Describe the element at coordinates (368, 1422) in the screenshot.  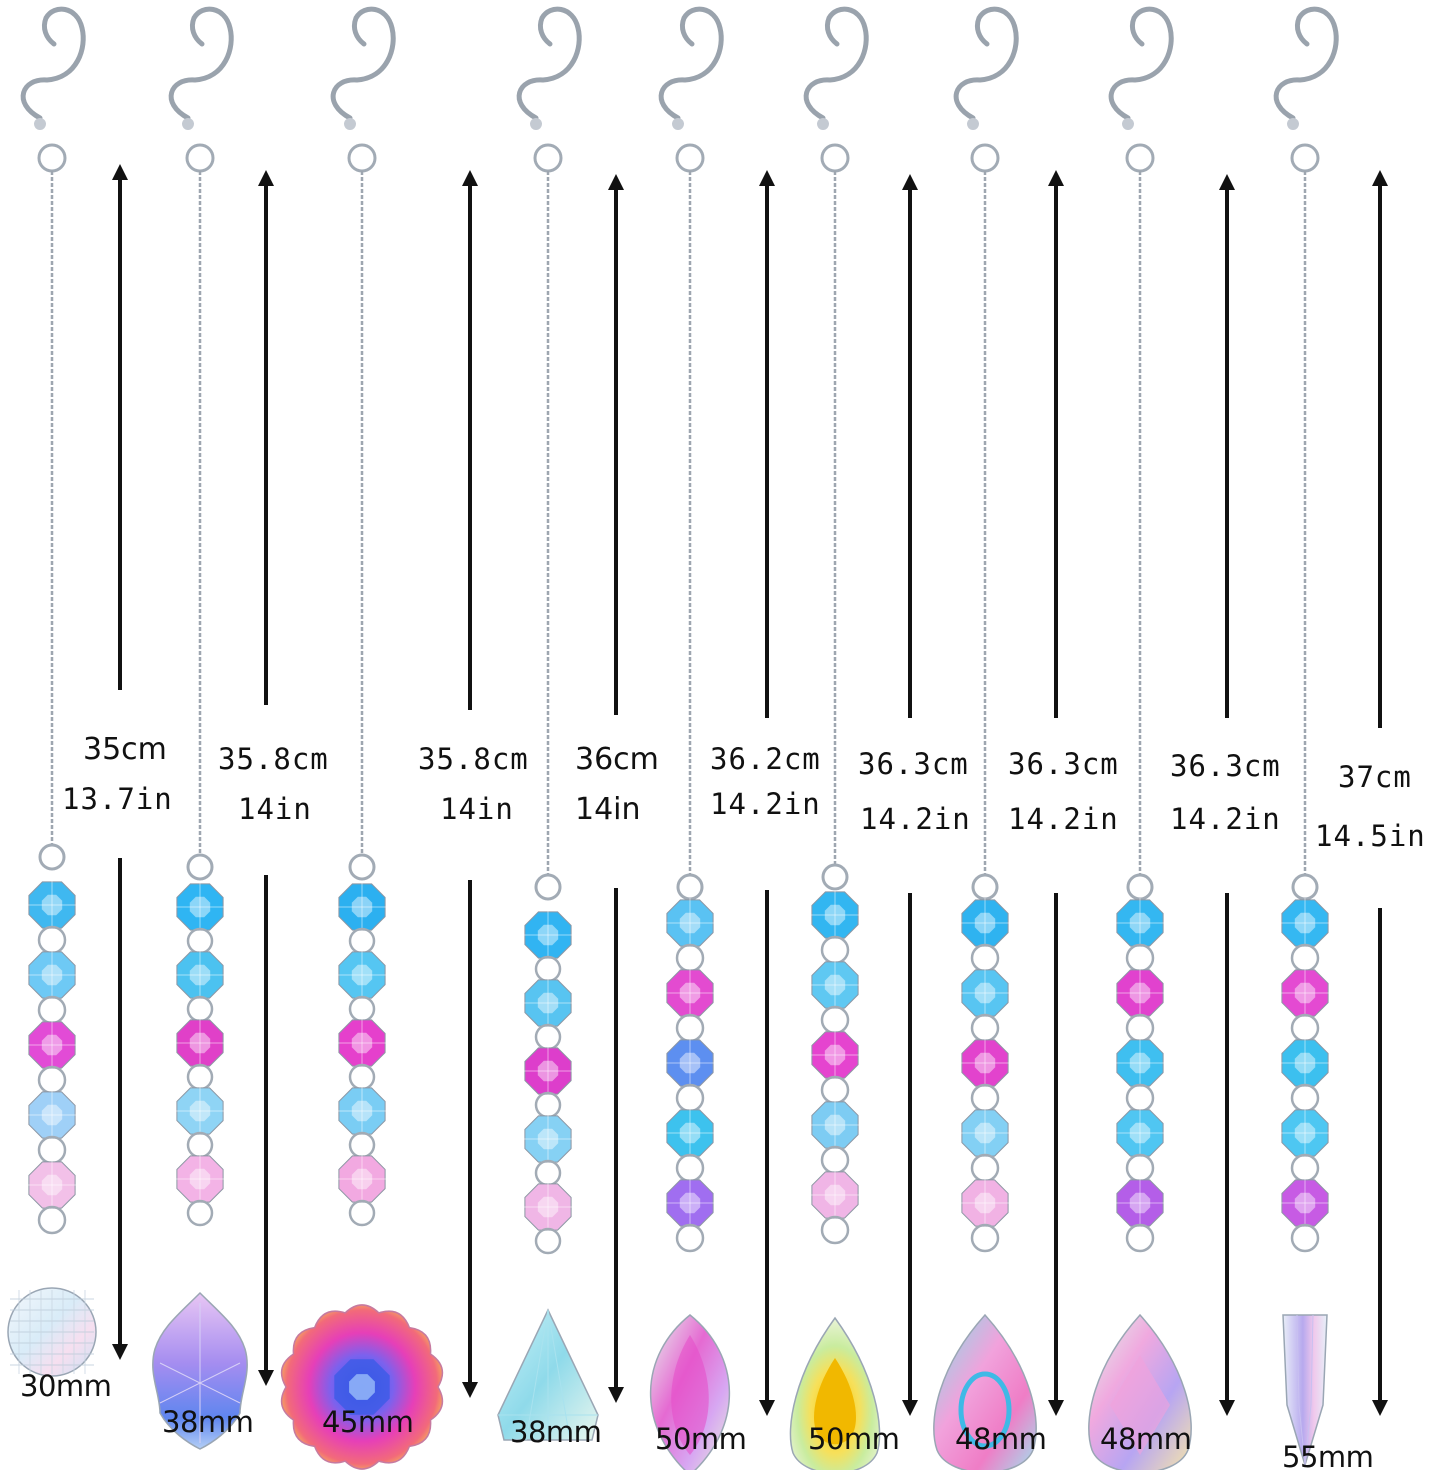
I see `pendant-size: 45mm` at that location.